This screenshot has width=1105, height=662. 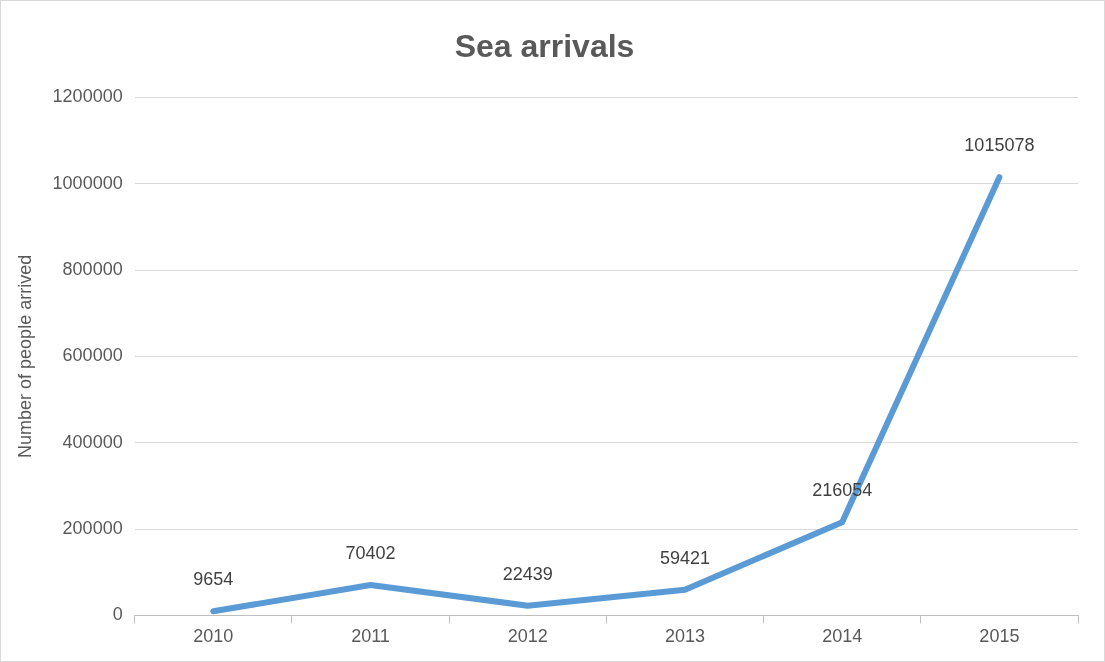 What do you see at coordinates (370, 552) in the screenshot?
I see `data-label: 70402` at bounding box center [370, 552].